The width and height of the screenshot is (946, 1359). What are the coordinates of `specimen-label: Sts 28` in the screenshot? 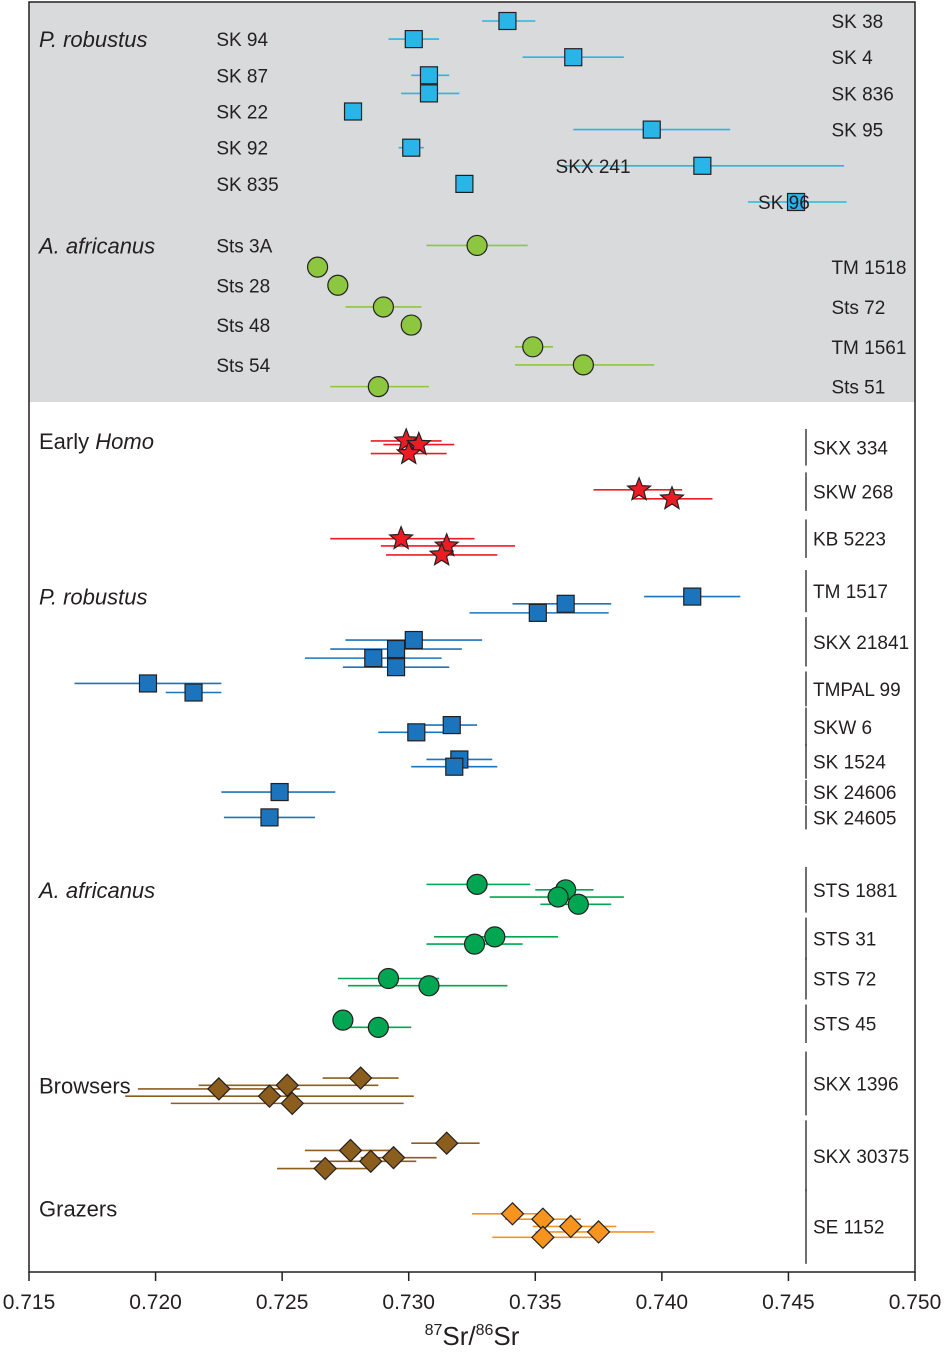 It's located at (243, 286).